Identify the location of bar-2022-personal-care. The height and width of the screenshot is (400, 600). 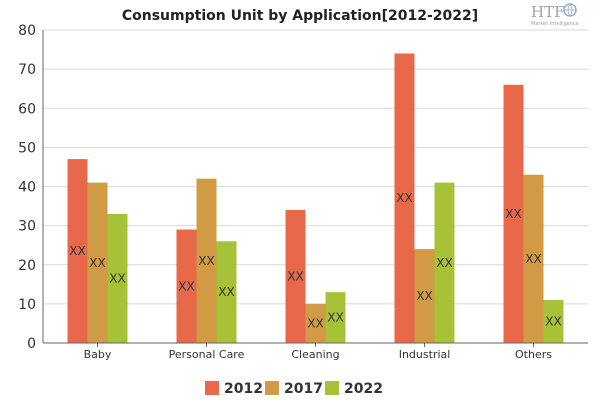
(226, 292).